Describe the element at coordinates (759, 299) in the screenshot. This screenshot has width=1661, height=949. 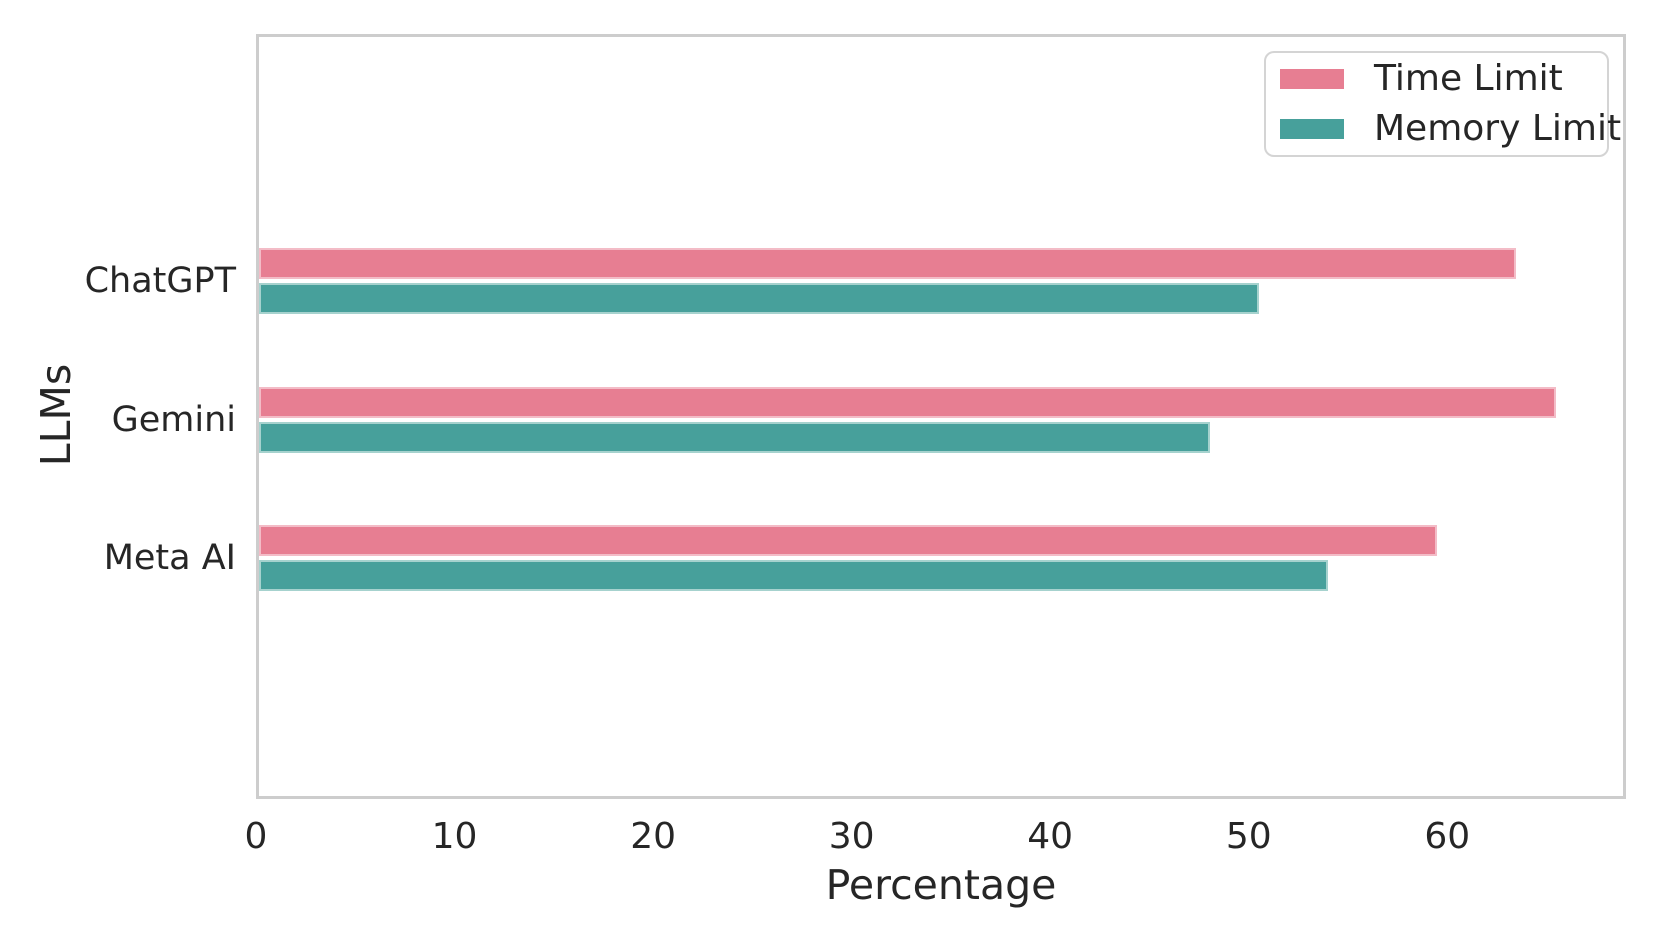
I see `bar-chatgpt-memory-limit` at that location.